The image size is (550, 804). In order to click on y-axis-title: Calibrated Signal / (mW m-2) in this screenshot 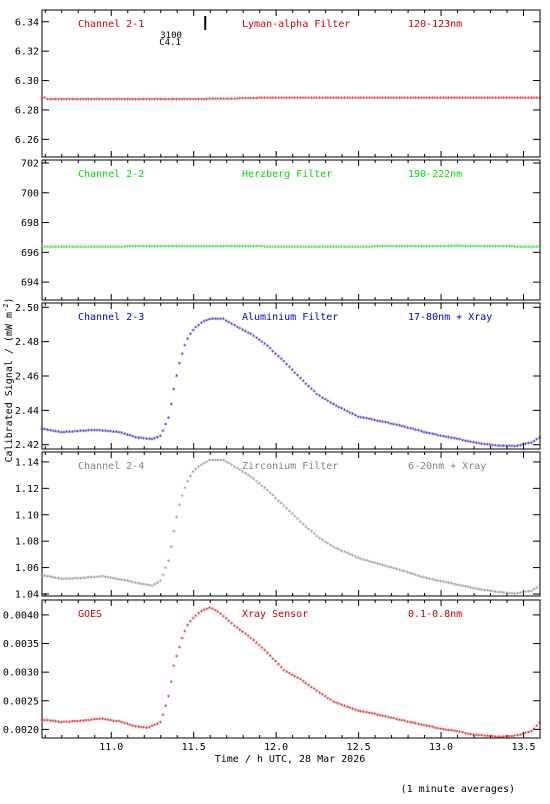, I will do `click(8, 380)`.